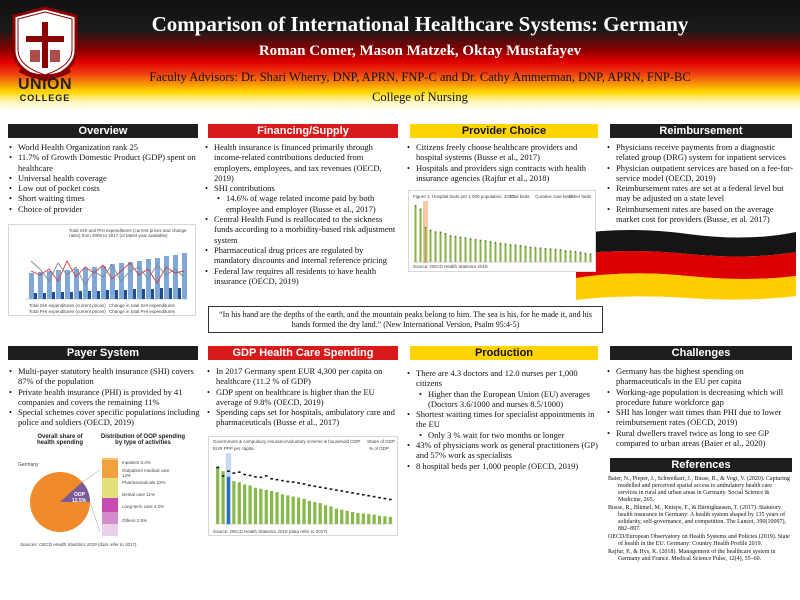 This screenshot has height=600, width=800. Describe the element at coordinates (45, 44) in the screenshot. I see `union-college-crest-icon` at that location.